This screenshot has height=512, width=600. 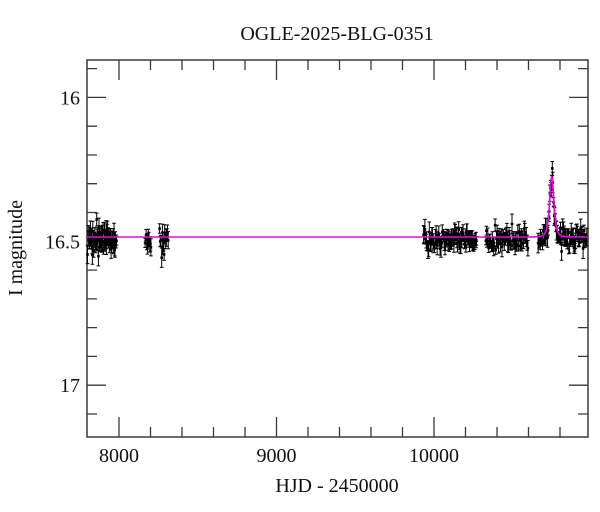 What do you see at coordinates (70, 98) in the screenshot?
I see `y-tick-label: 16` at bounding box center [70, 98].